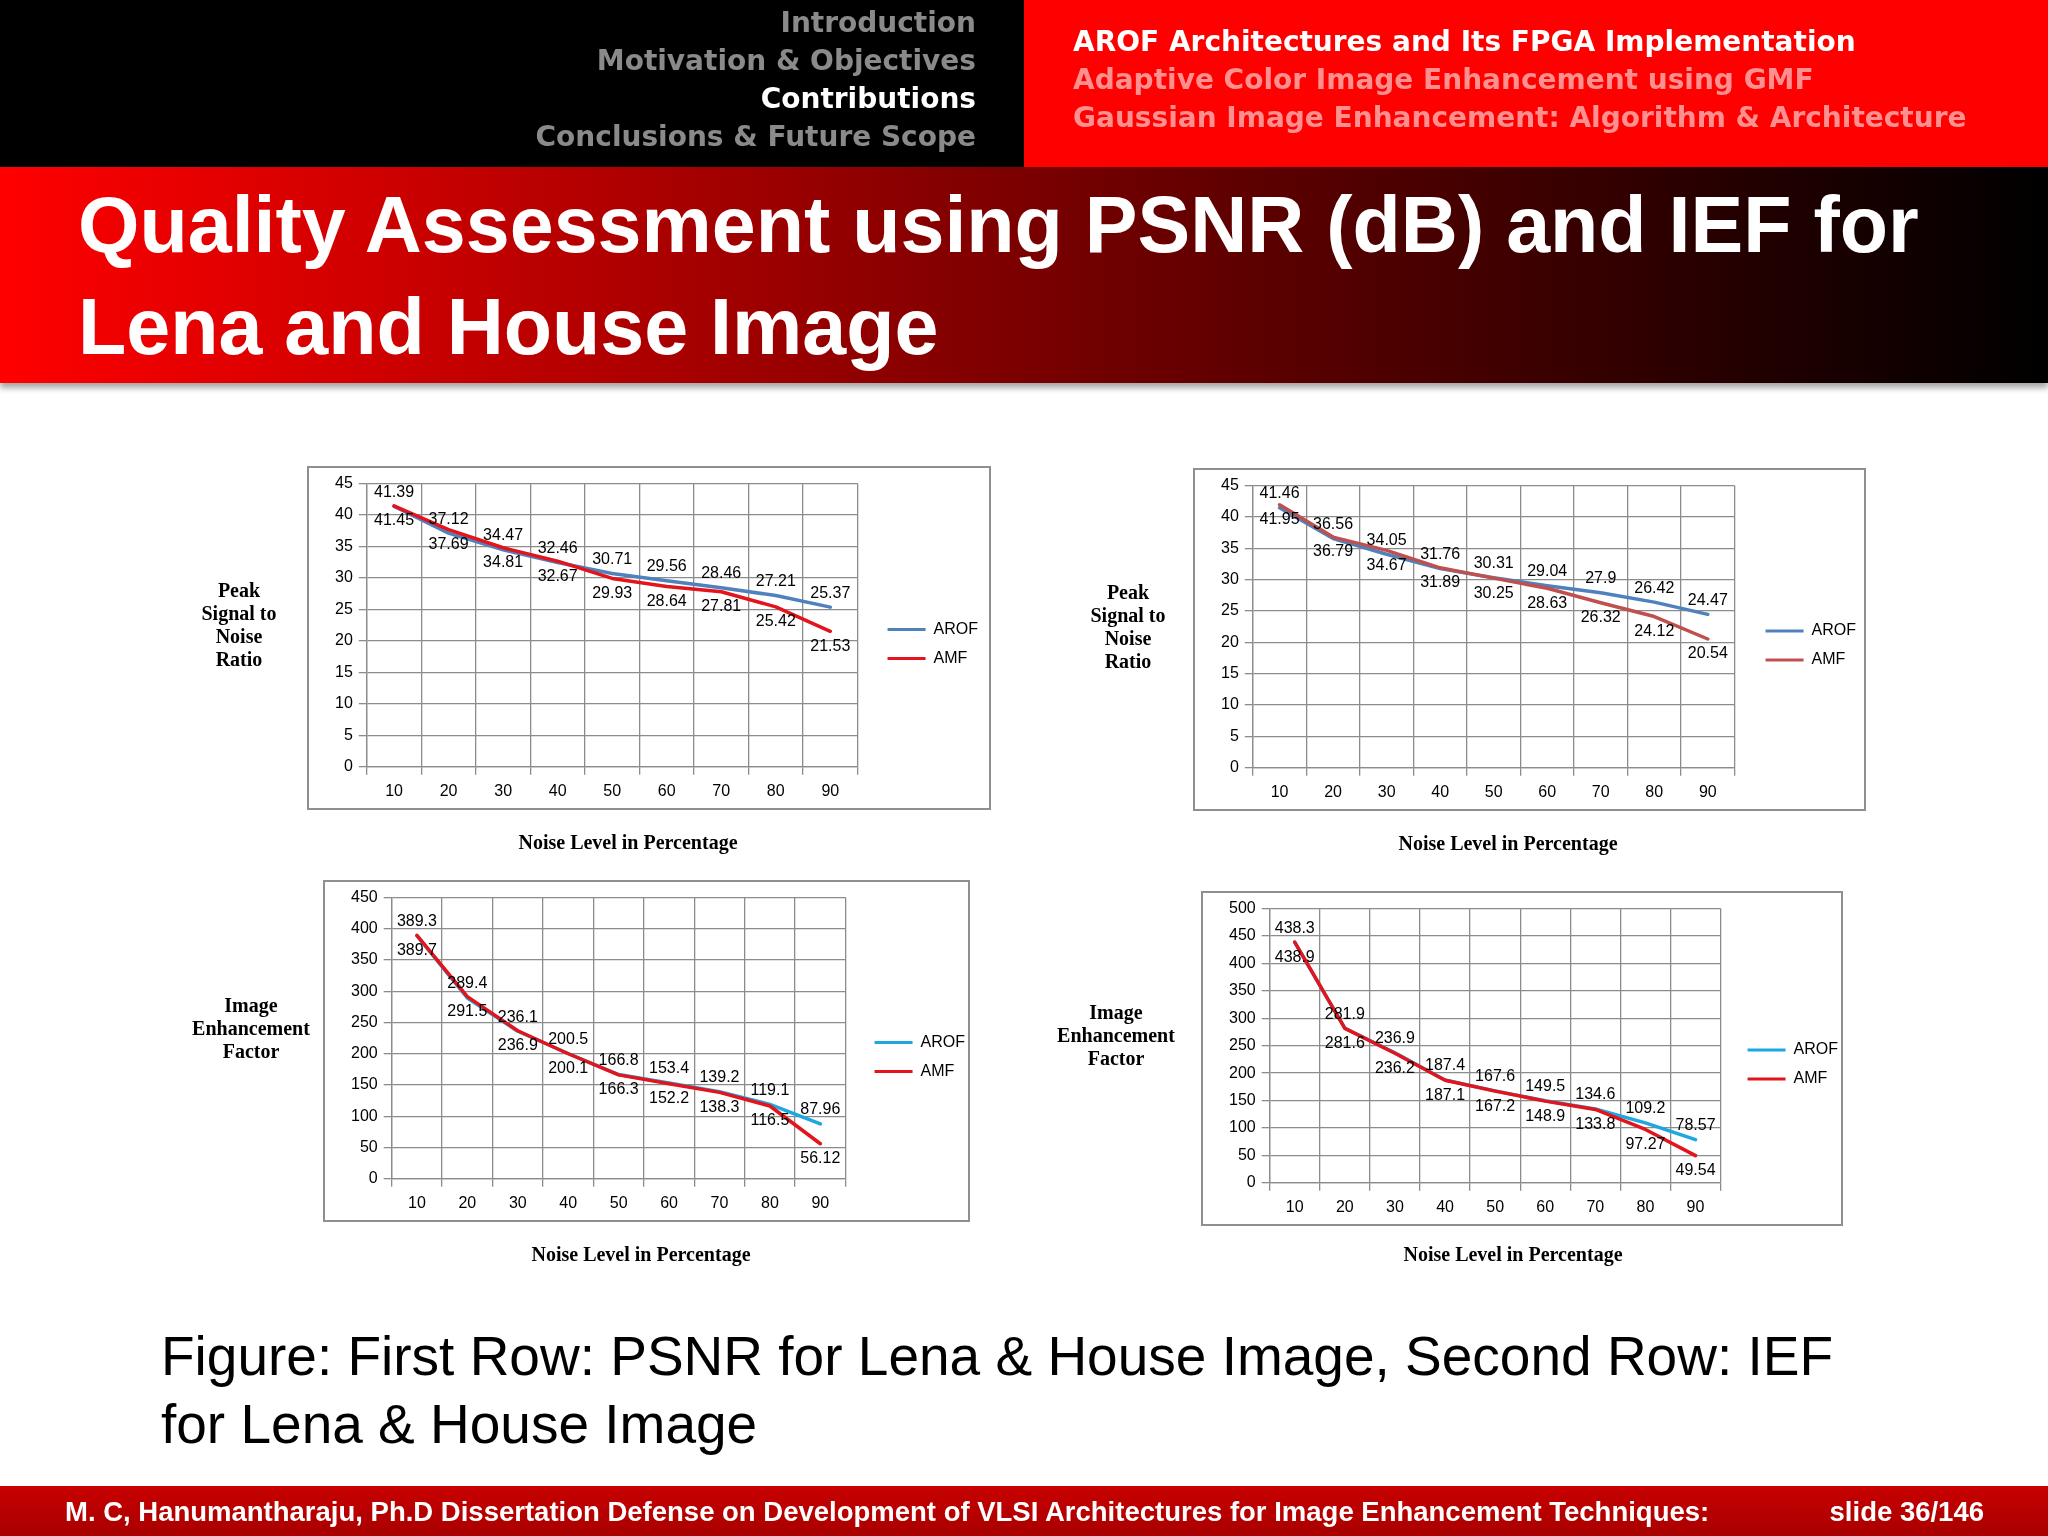 The width and height of the screenshot is (2048, 1536). Describe the element at coordinates (1344, 1042) in the screenshot. I see `data-label: 281.6` at that location.